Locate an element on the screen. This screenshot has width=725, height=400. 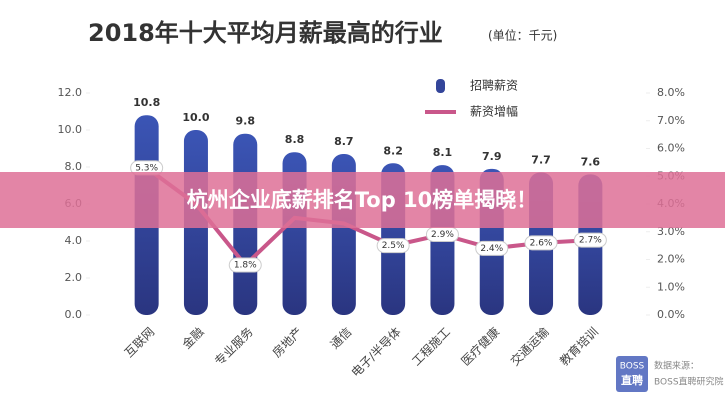
banner-text: 杭州企业底薪排名Top 10榜单揭晓！ is located at coordinates (362, 200).